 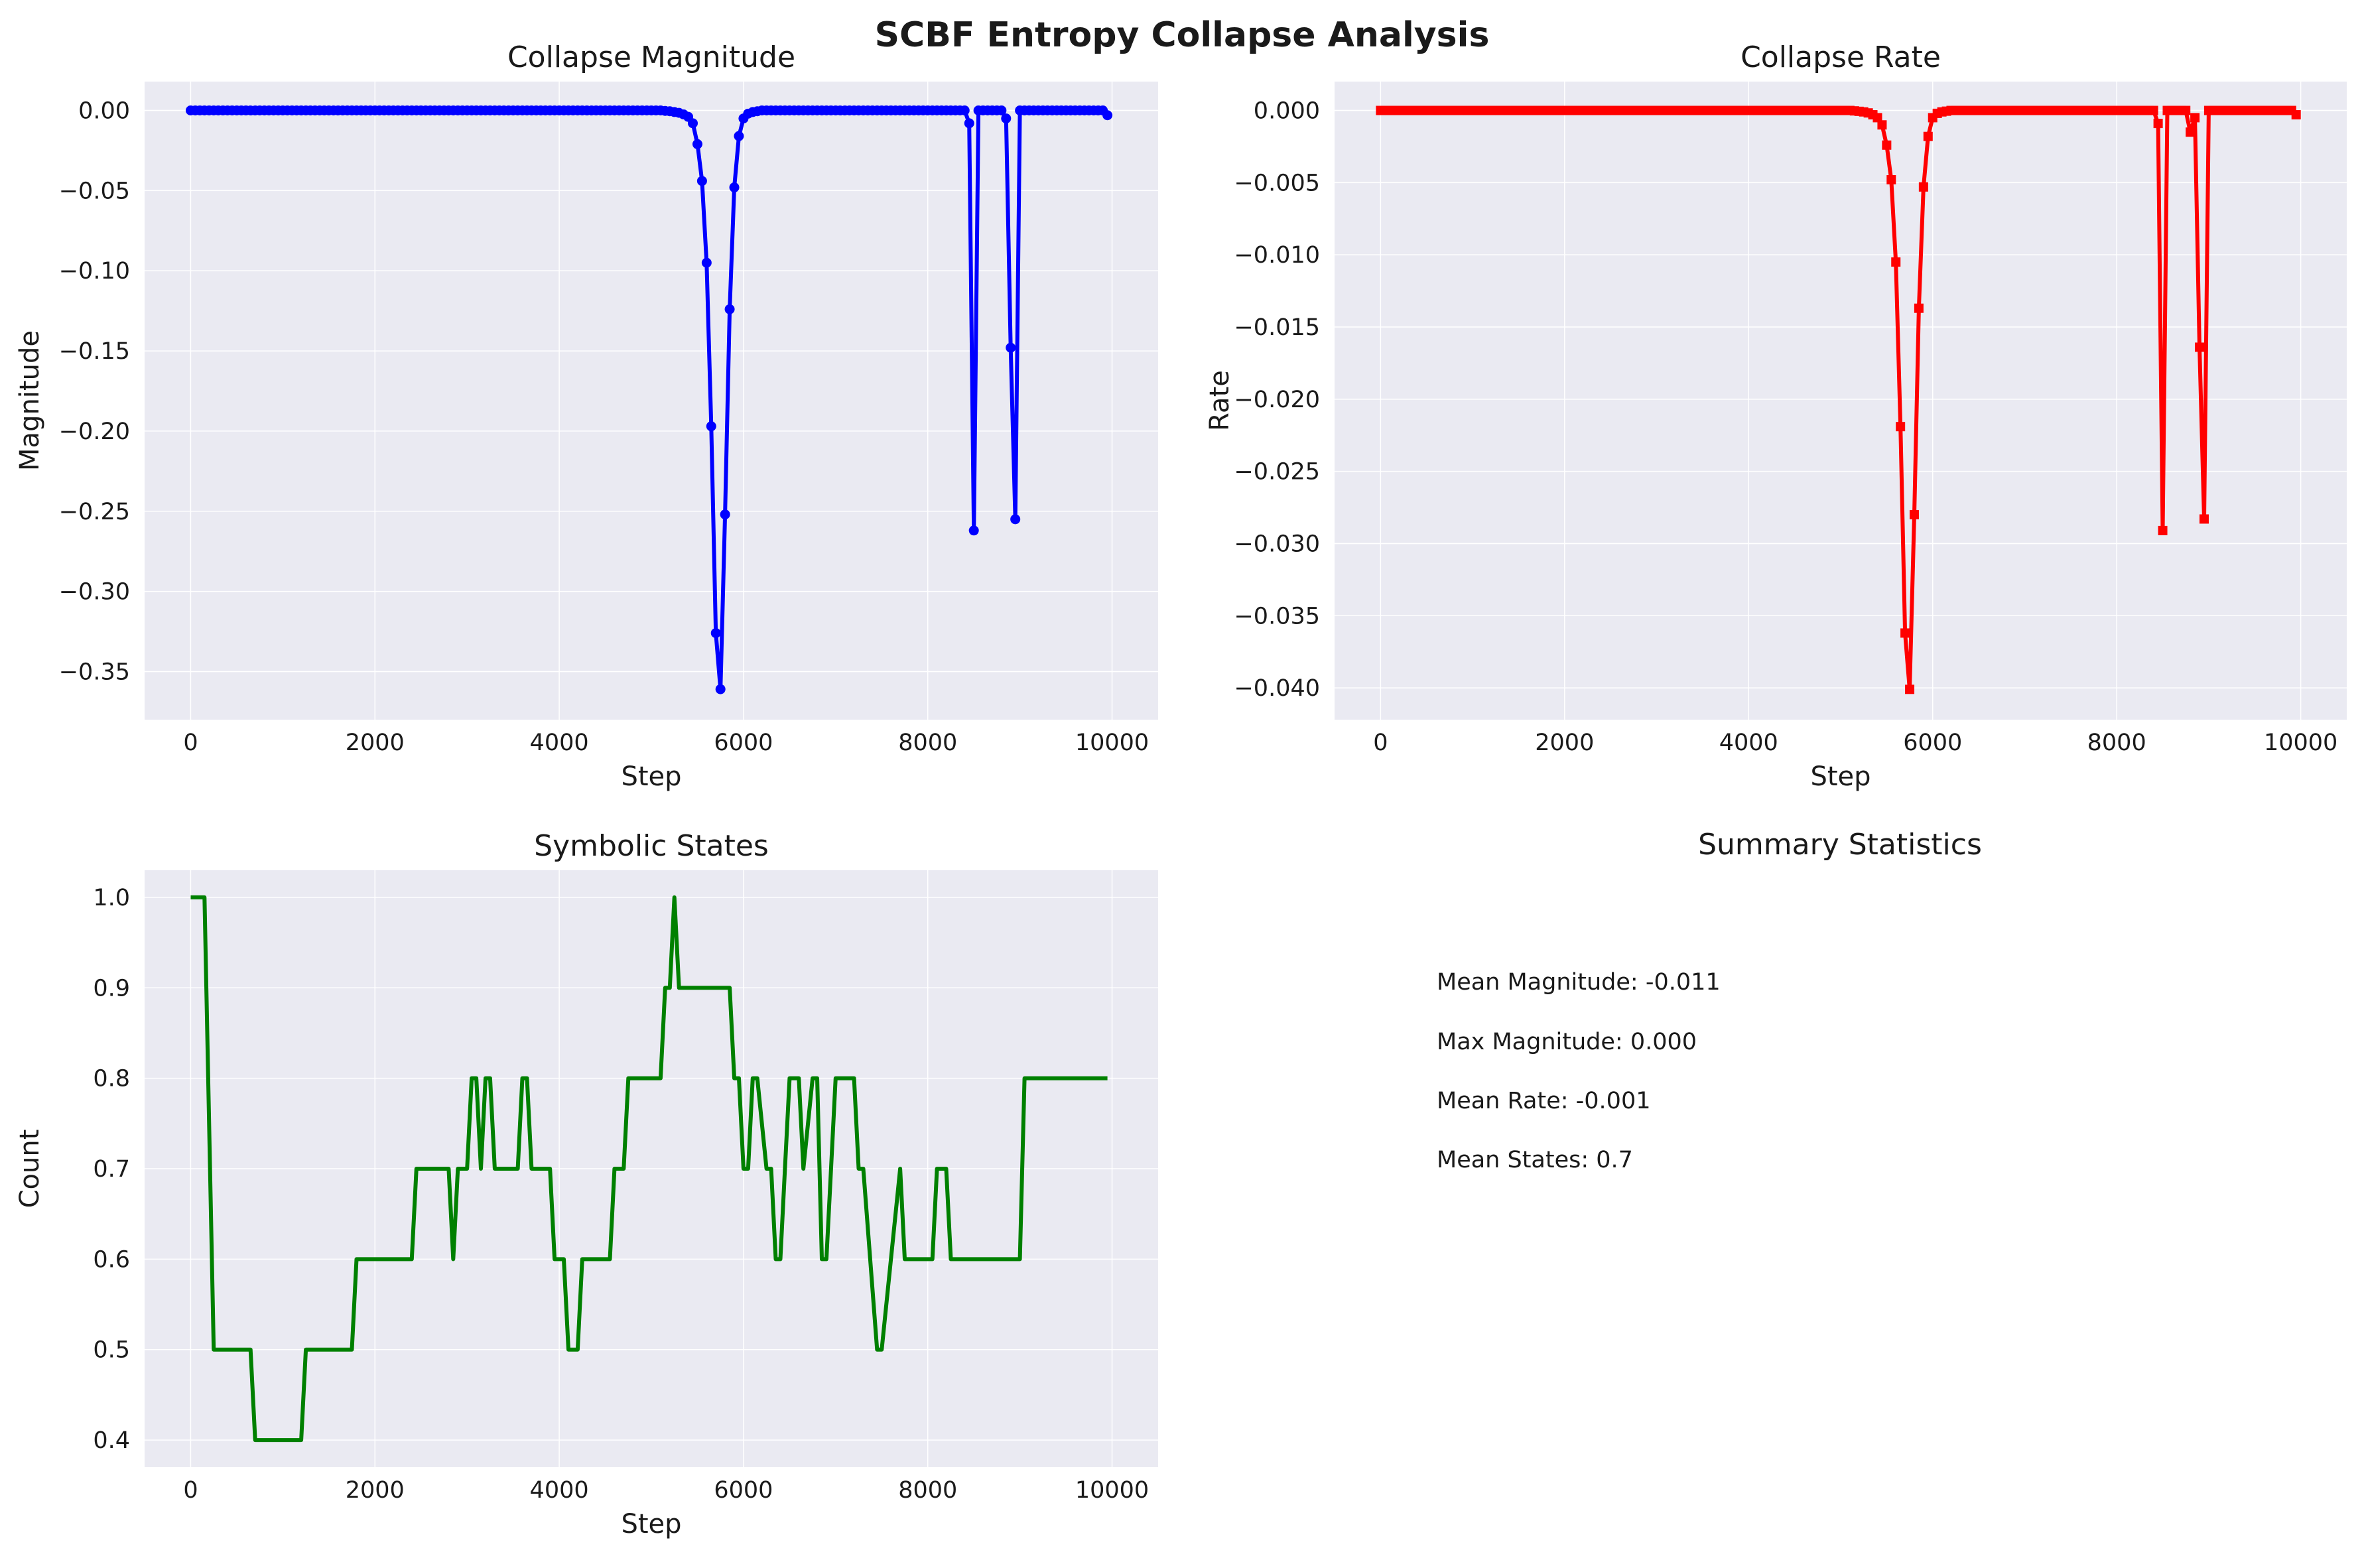 What do you see at coordinates (30, 1170) in the screenshot?
I see `y-axis-label: Count` at bounding box center [30, 1170].